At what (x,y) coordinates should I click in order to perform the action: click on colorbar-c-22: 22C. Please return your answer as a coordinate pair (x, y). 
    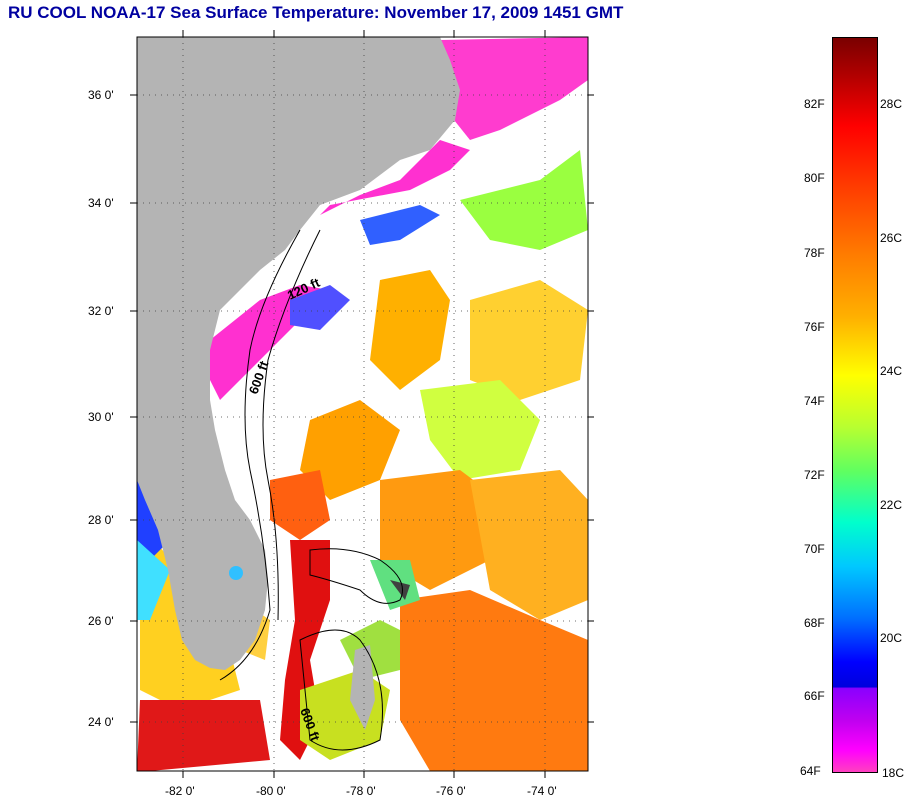
    Looking at the image, I should click on (891, 505).